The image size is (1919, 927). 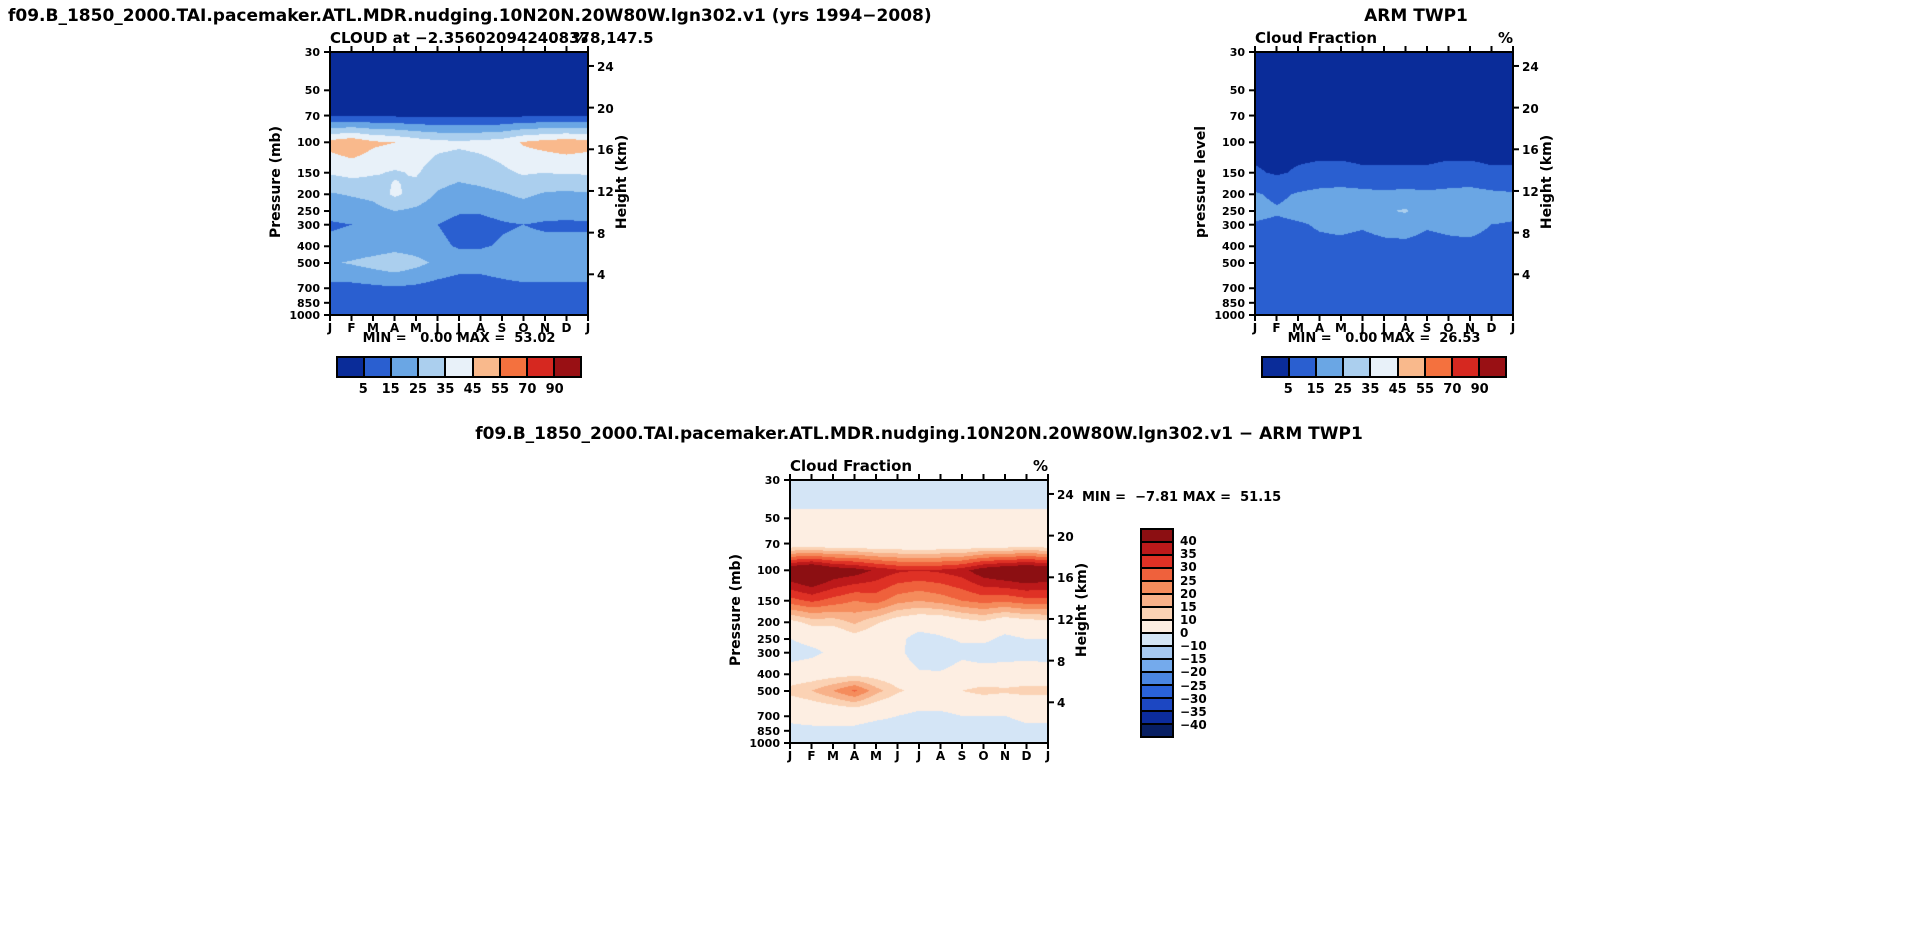 I want to click on height-tick-label: 24, so click(x=605, y=66).